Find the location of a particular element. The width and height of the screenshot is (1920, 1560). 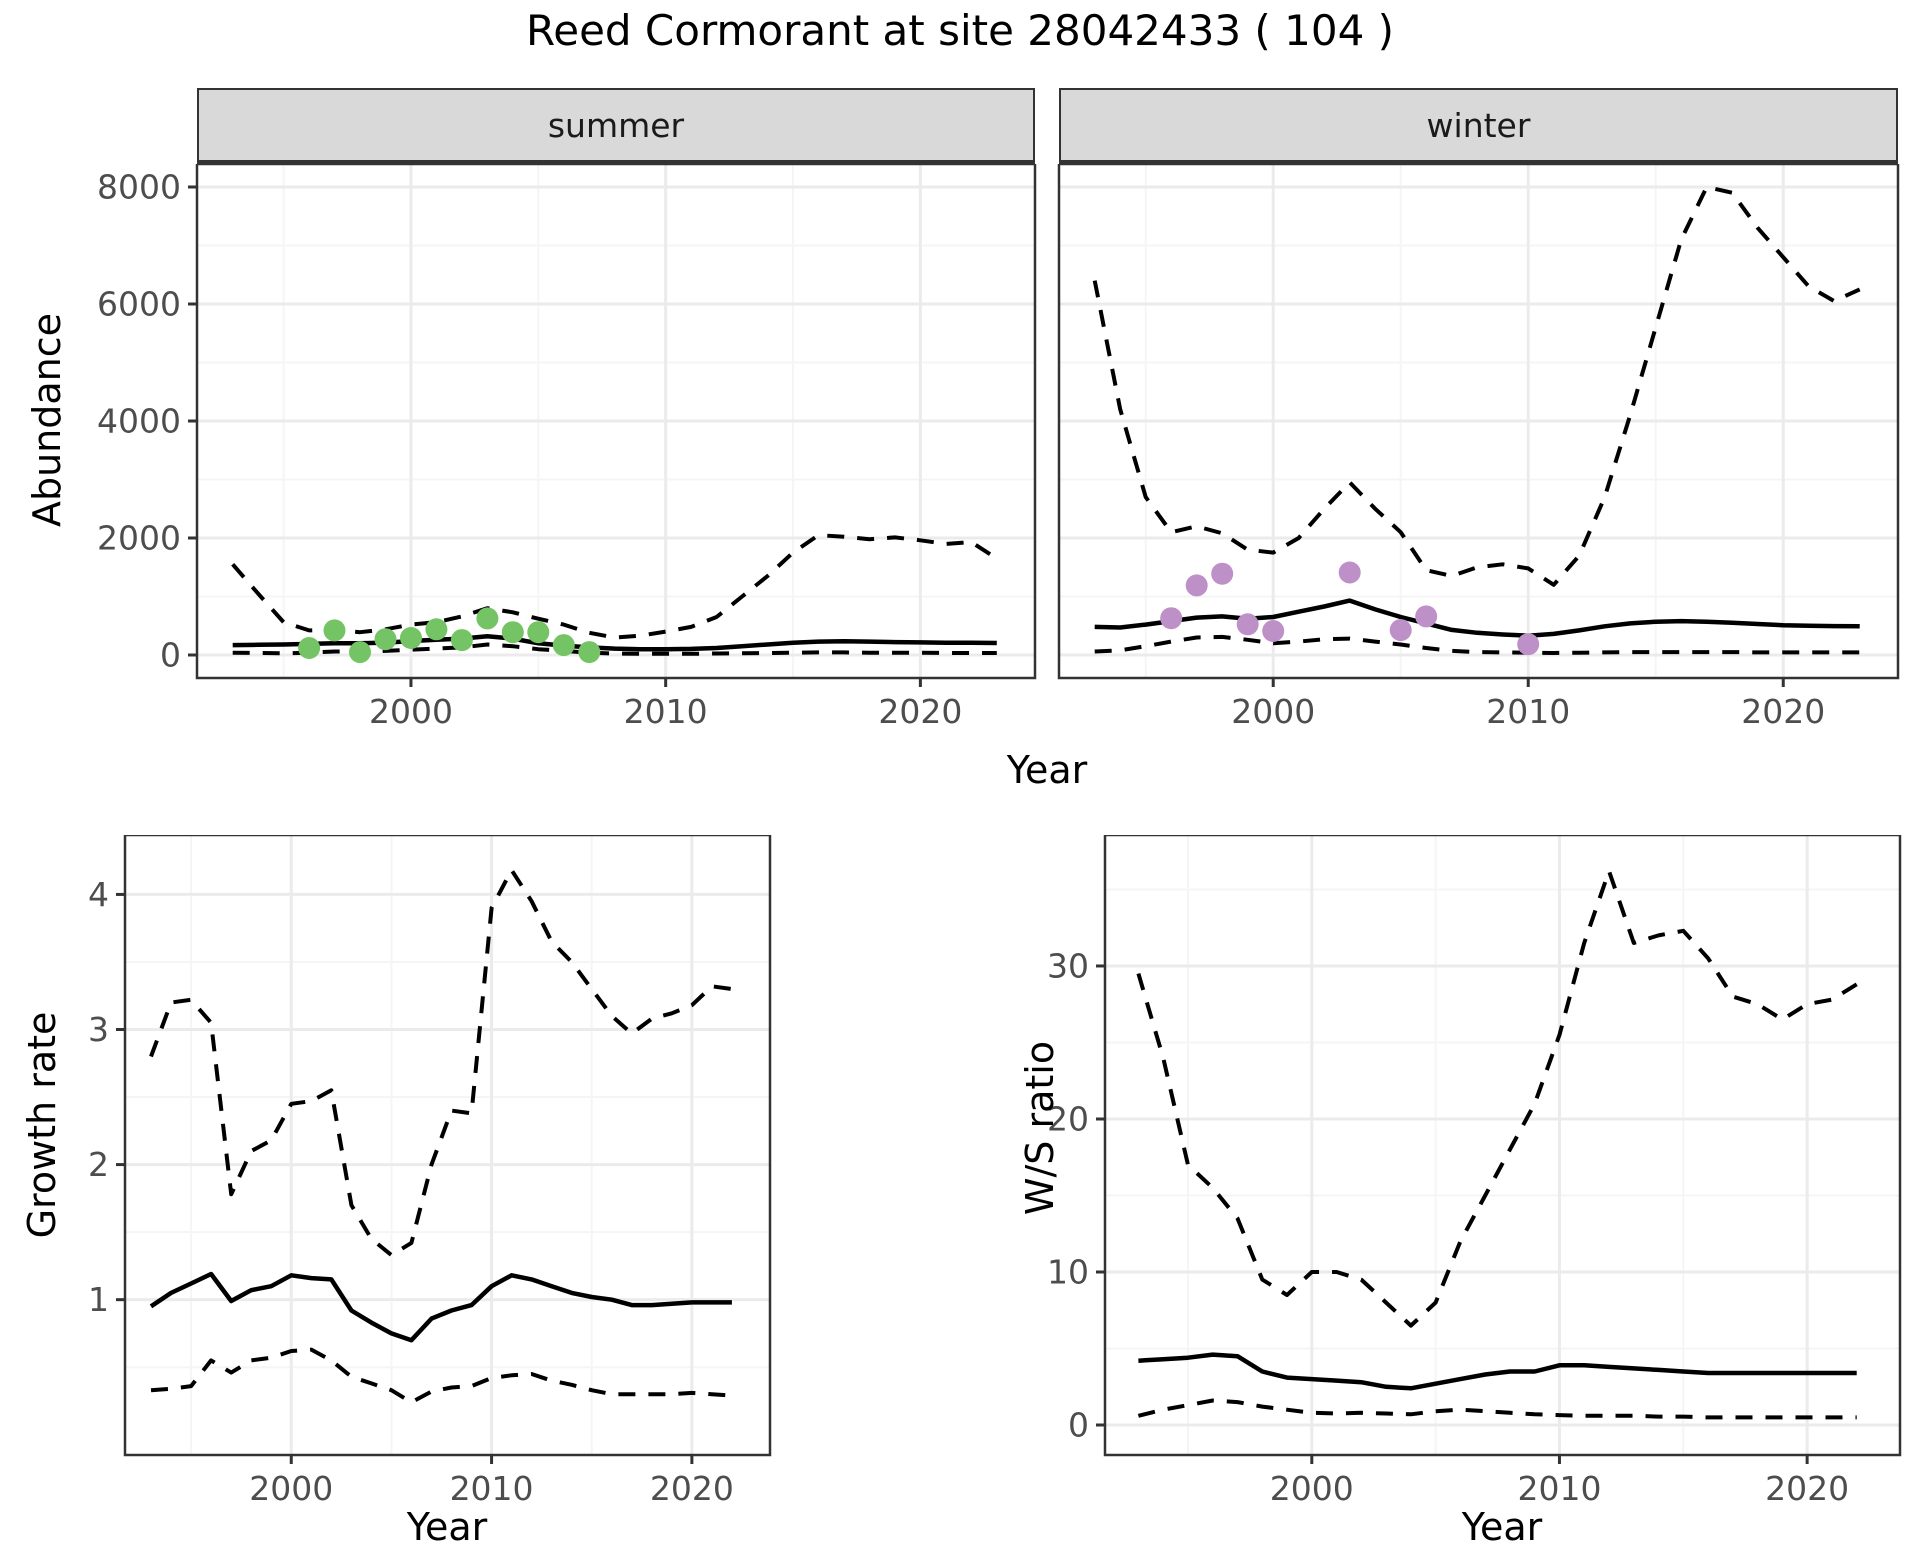

x-axis-title-bottom-left: Year is located at coordinates (447, 1527).